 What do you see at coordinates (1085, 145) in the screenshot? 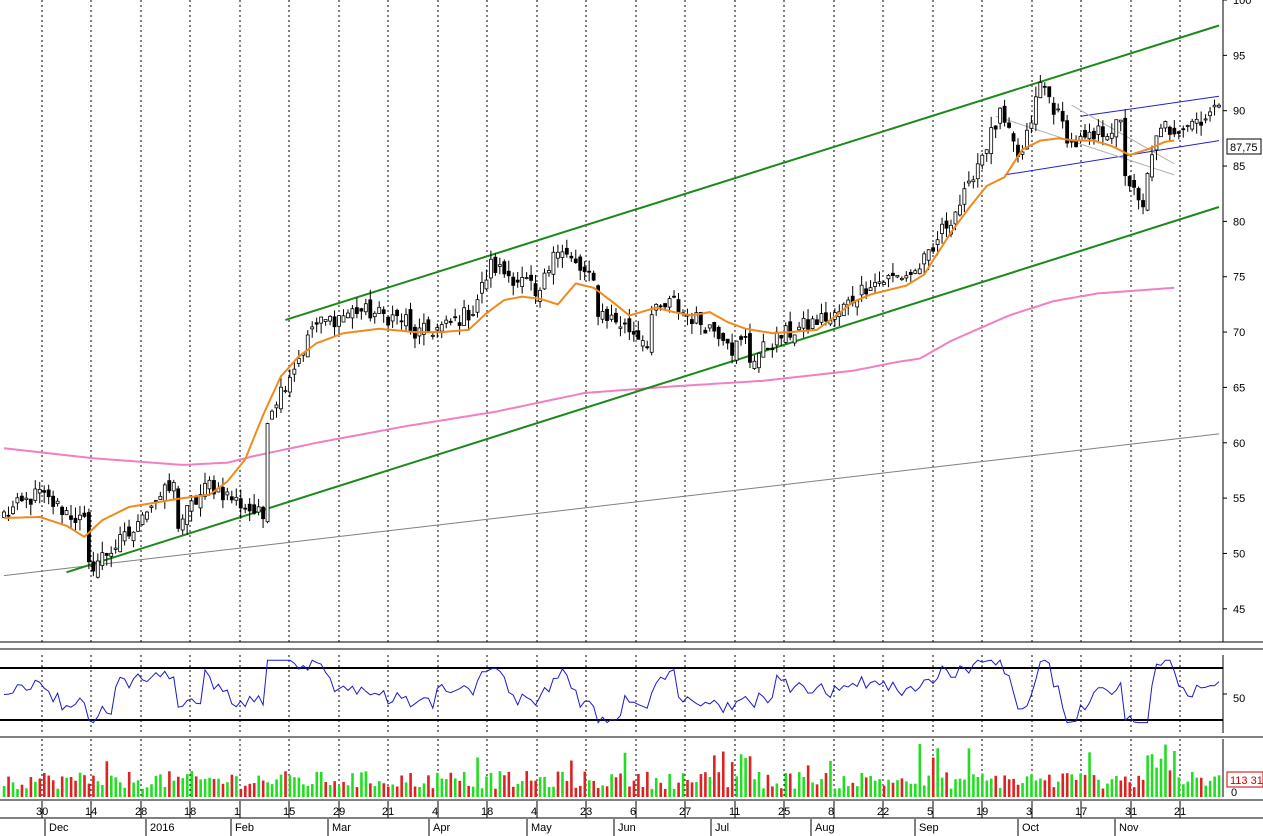
I see `wedge-line-a` at bounding box center [1085, 145].